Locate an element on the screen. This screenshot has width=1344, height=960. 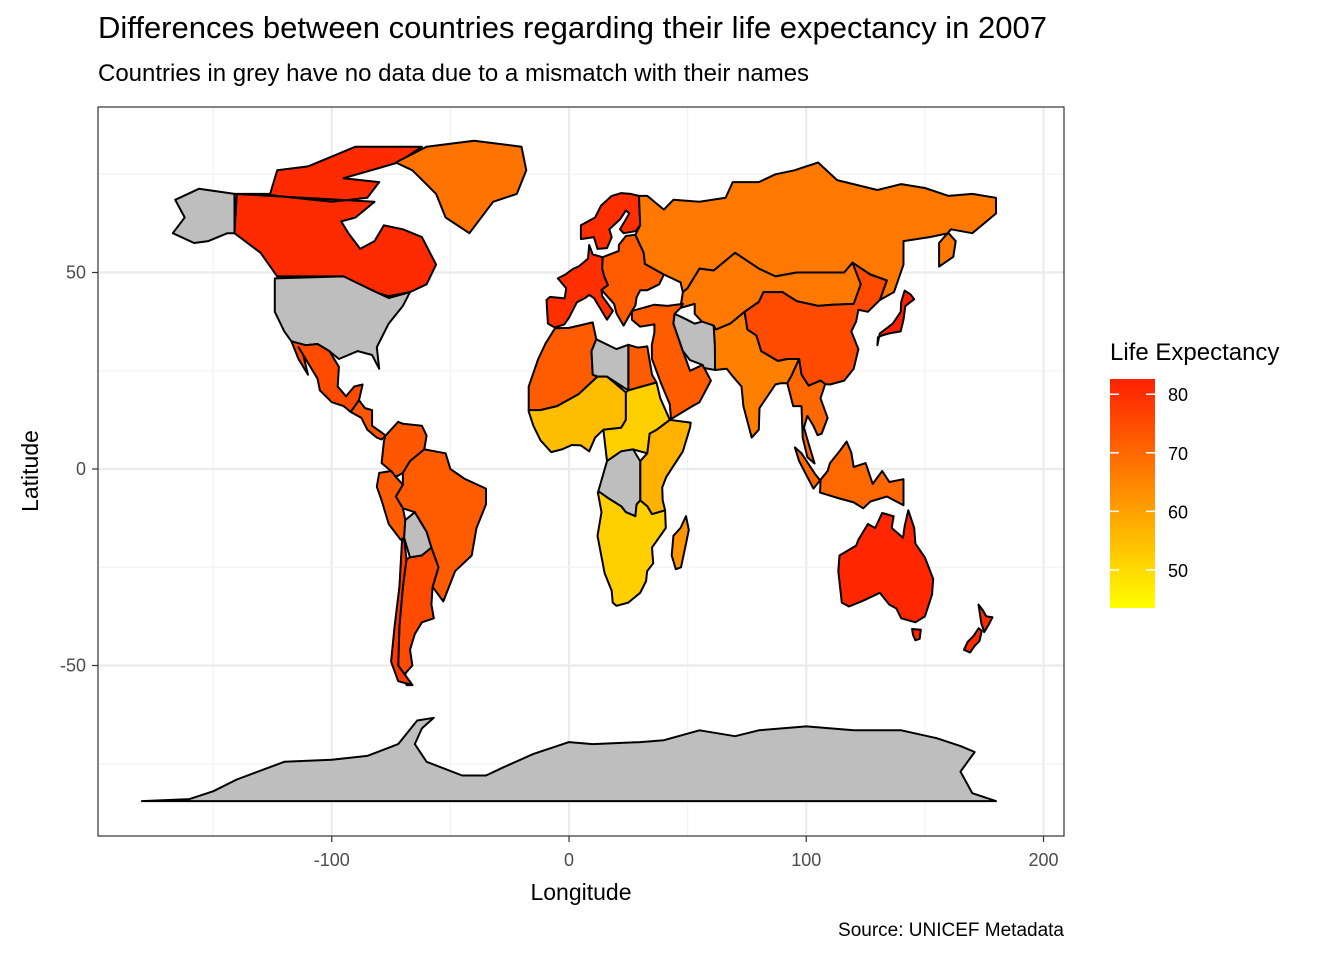
region-madagascar is located at coordinates (680, 543).